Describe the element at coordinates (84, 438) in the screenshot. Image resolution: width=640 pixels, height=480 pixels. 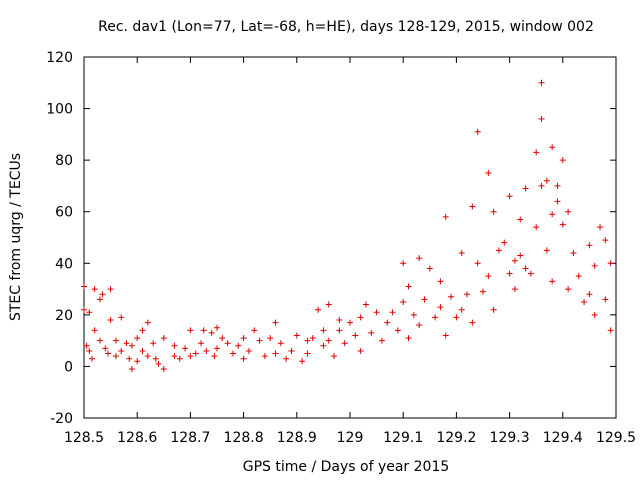
I see `x-tick-label: 128.5` at that location.